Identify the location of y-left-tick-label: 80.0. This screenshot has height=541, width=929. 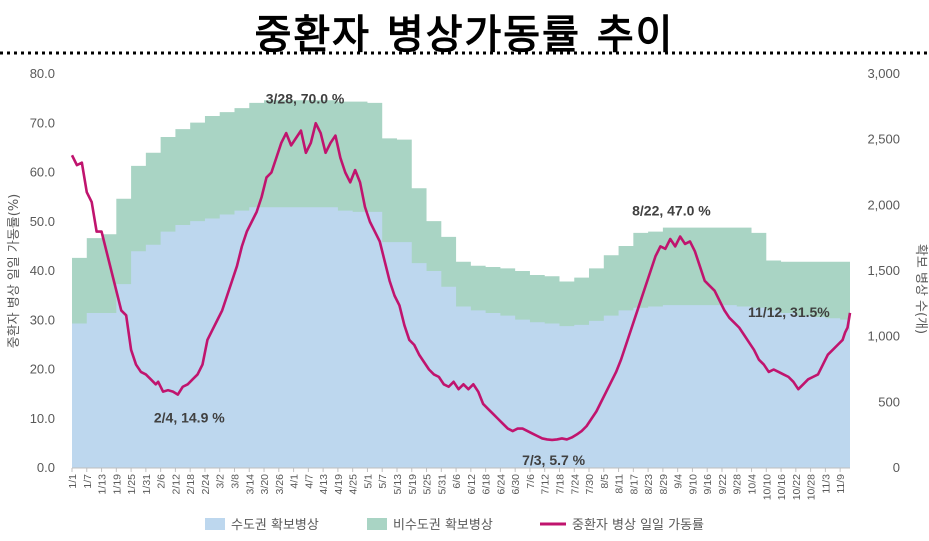
(42, 73).